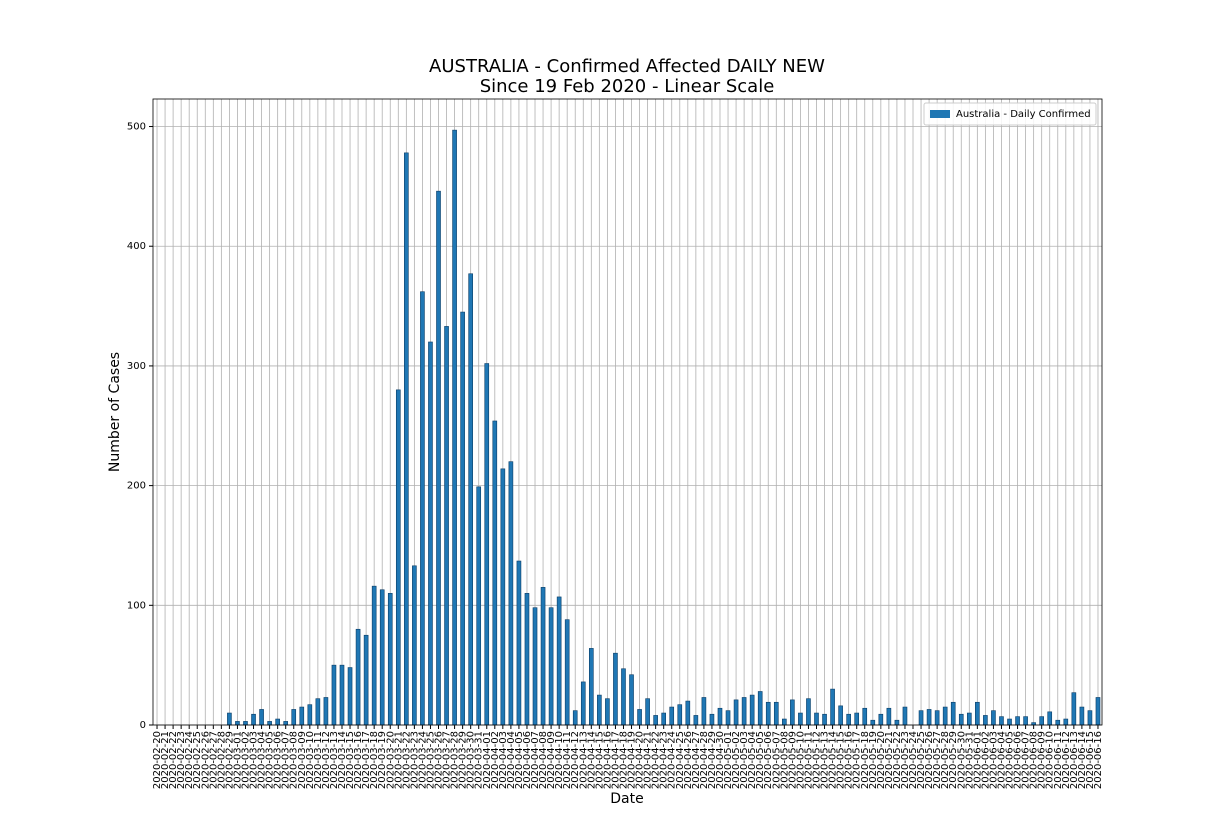 The image size is (1224, 828). What do you see at coordinates (422, 760) in the screenshot?
I see `x-tick-label: 2020-03-24` at bounding box center [422, 760].